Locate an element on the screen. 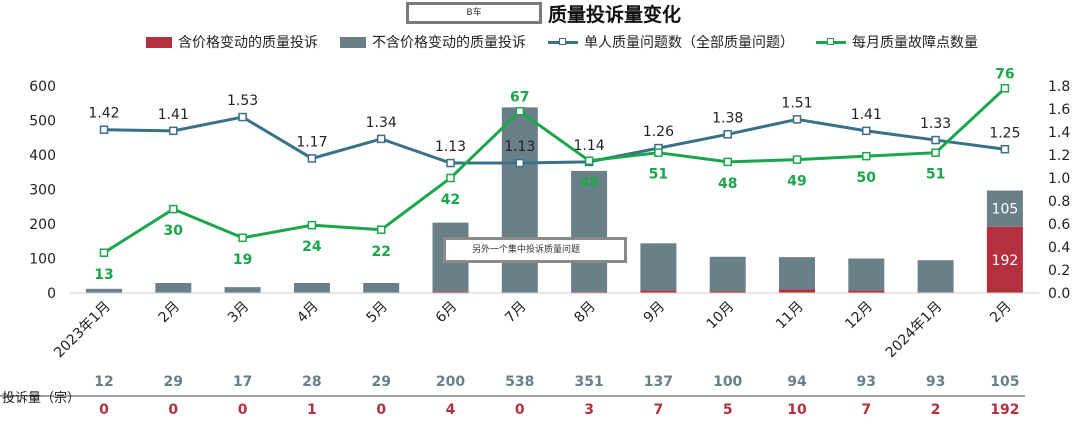 The width and height of the screenshot is (1080, 421). data-label-monthly: 51 is located at coordinates (658, 175).